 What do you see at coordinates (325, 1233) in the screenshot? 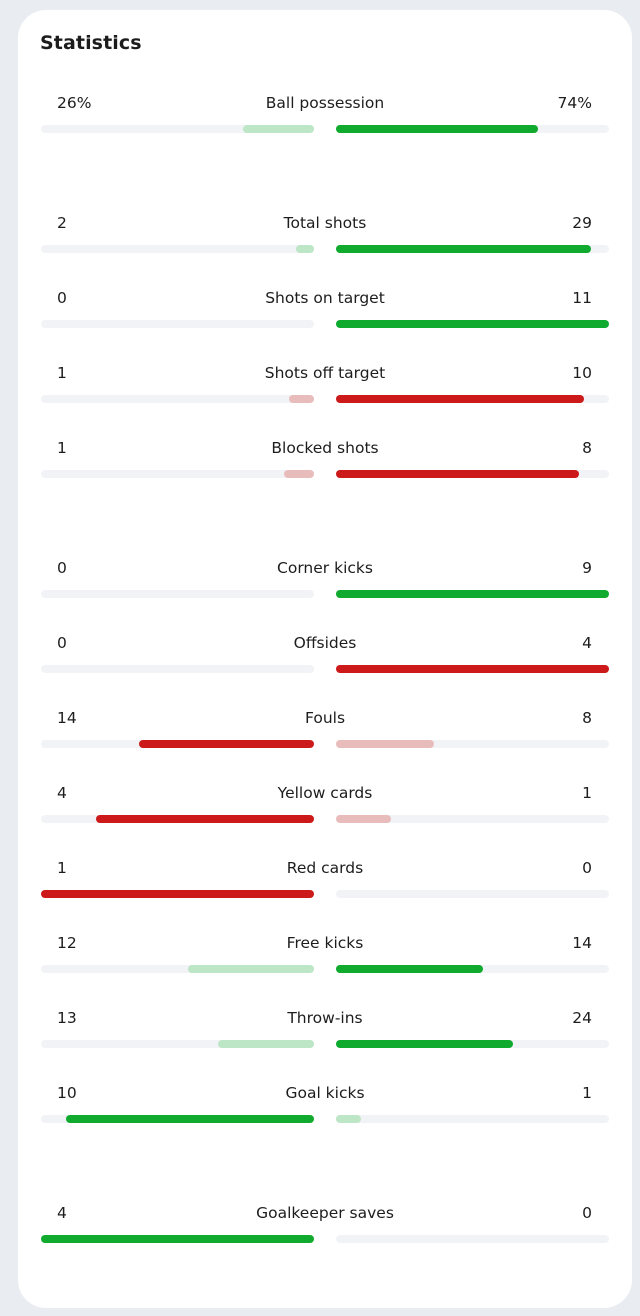
I see `stat-row-goalkeeper-saves: 4 Goalkeeper saves 0` at bounding box center [325, 1233].